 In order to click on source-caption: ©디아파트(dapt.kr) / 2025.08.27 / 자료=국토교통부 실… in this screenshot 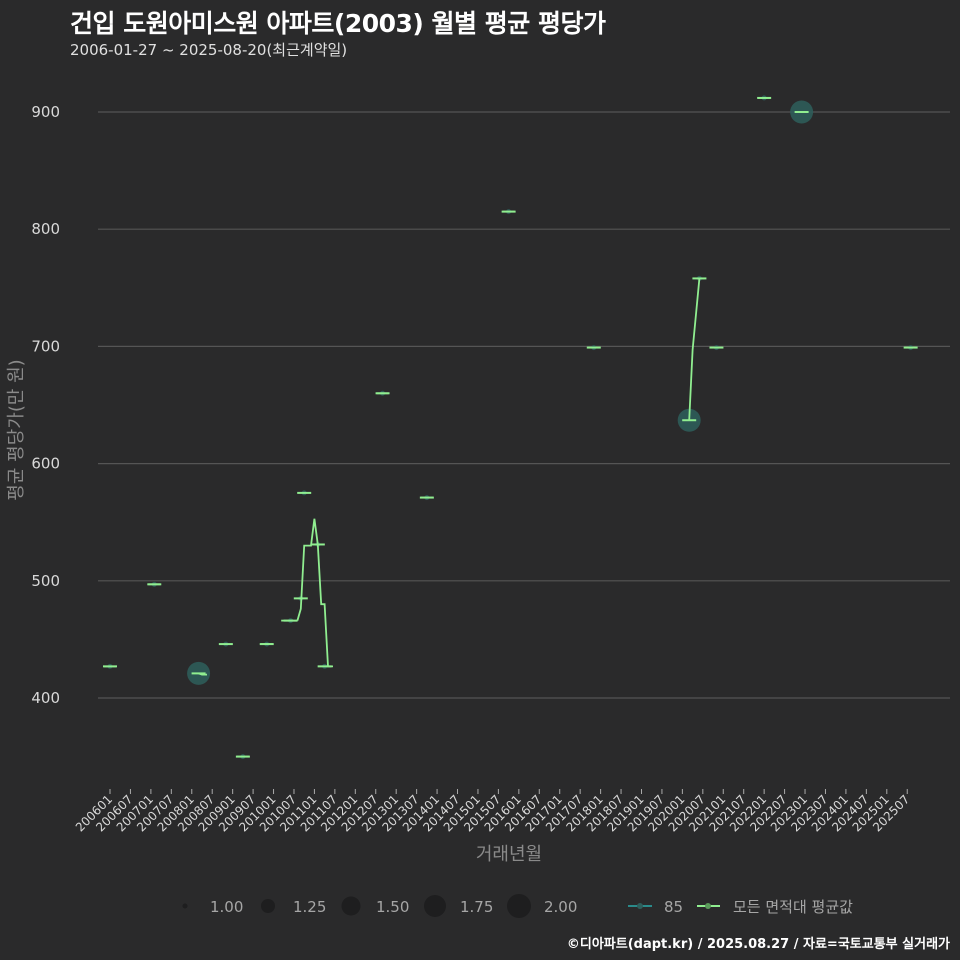, I will do `click(758, 944)`.